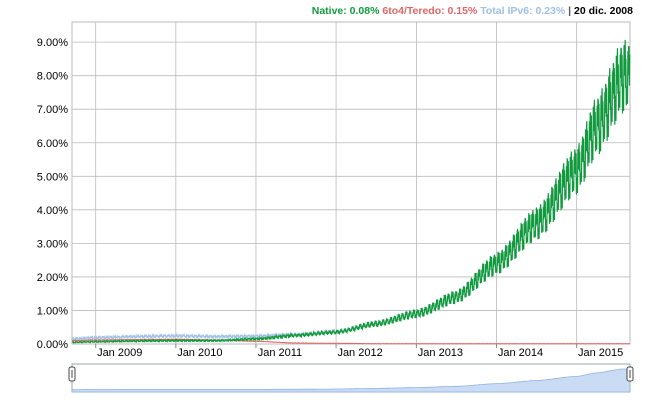 Image resolution: width=665 pixels, height=400 pixels. I want to click on y-tick-label: 9.00%, so click(52, 43).